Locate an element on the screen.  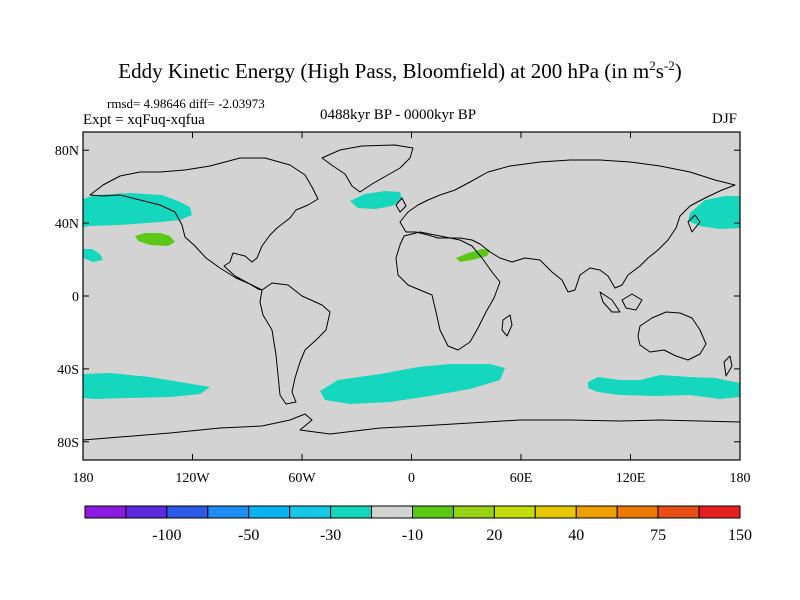
coastline-borneo-sumatra is located at coordinates (621, 302).